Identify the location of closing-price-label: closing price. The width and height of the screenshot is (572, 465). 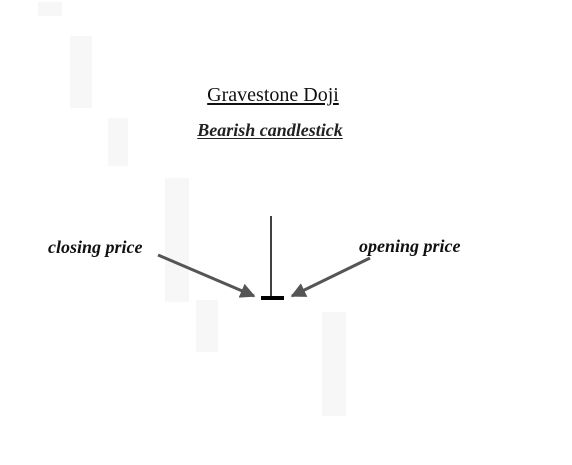
(95, 247).